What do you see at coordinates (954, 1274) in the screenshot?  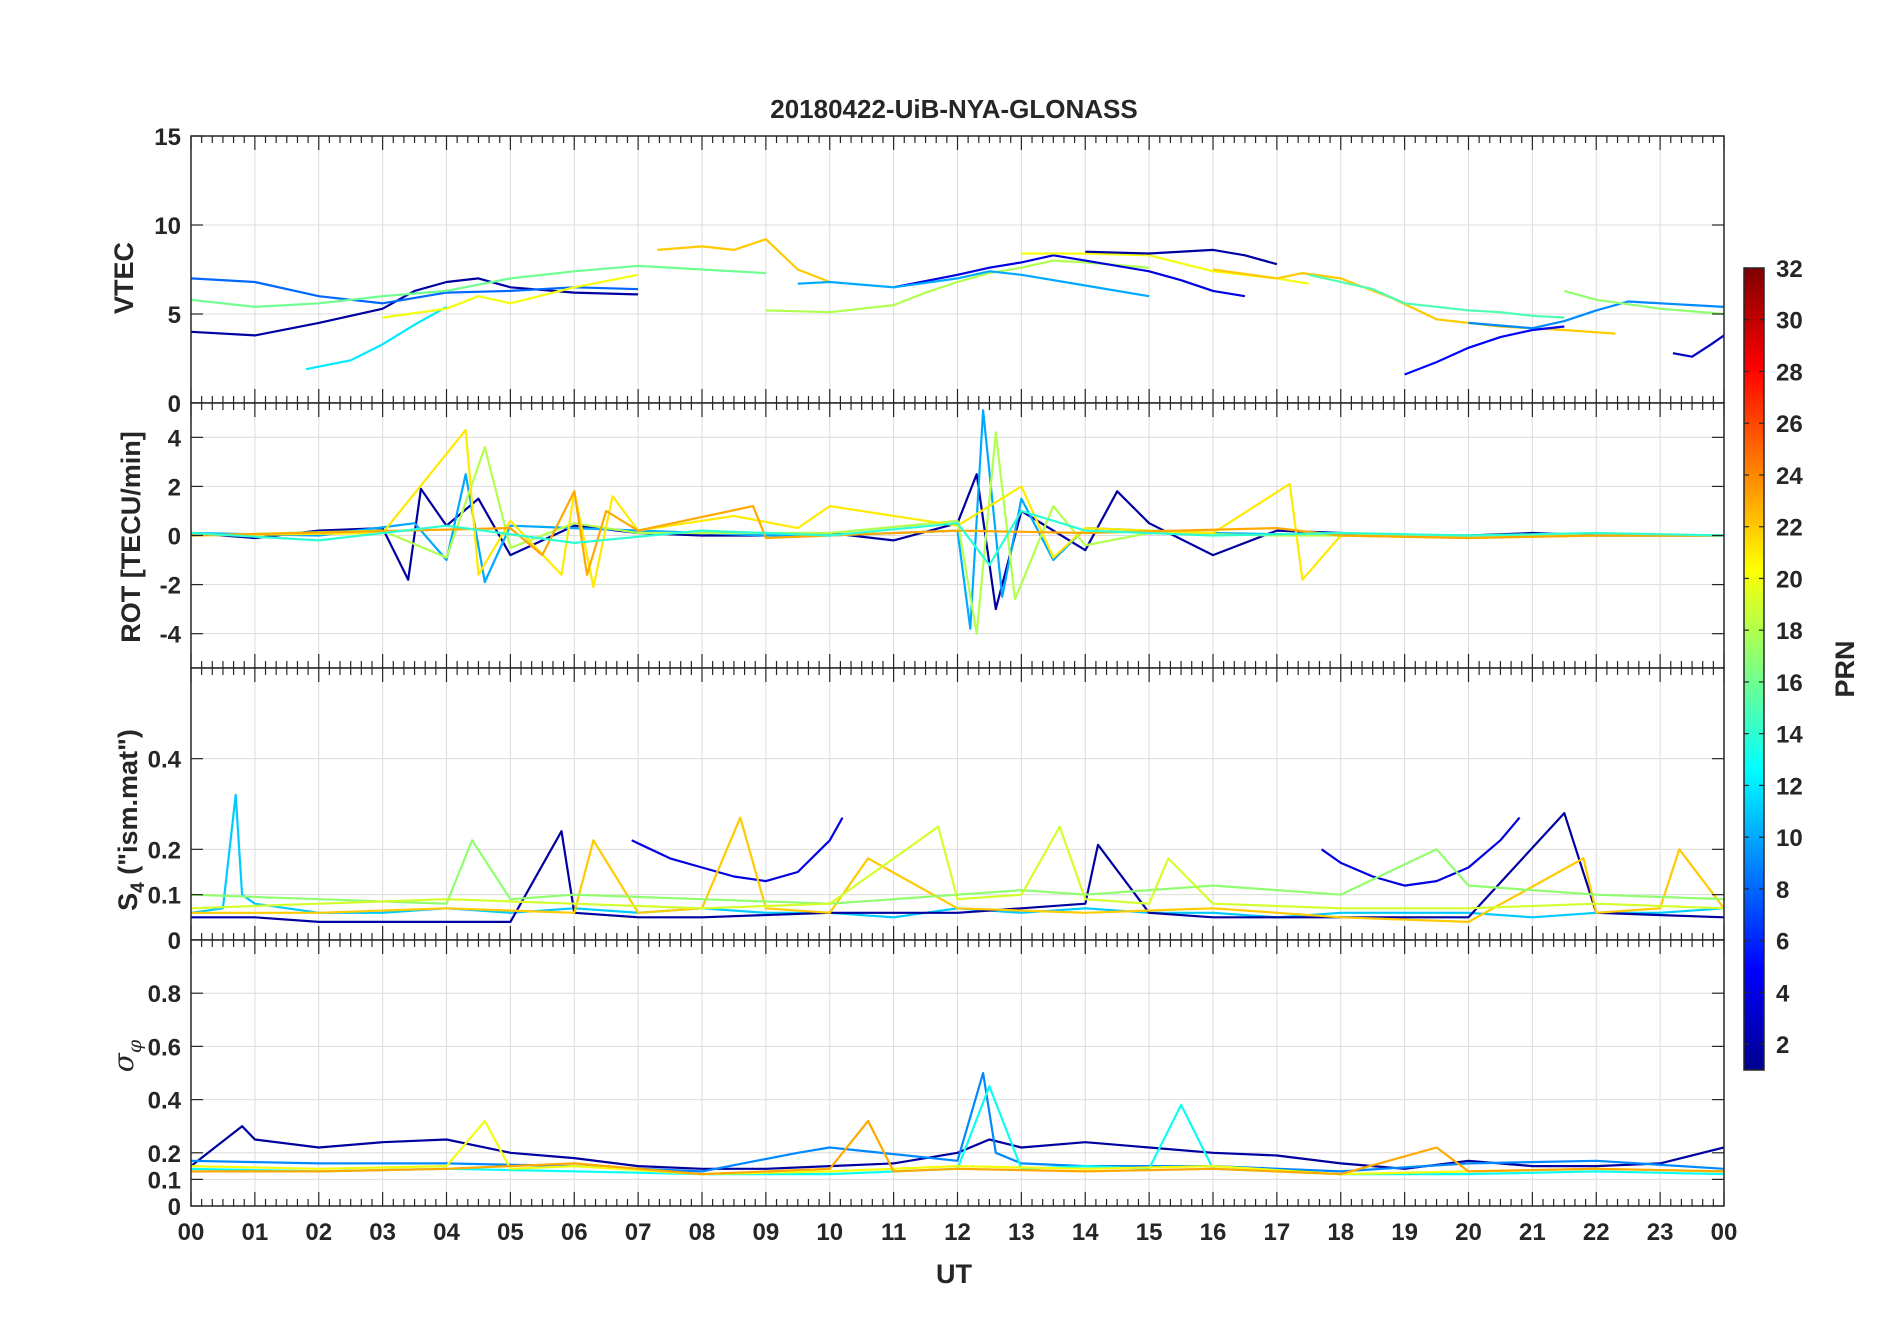 I see `x-axis-label: UT` at bounding box center [954, 1274].